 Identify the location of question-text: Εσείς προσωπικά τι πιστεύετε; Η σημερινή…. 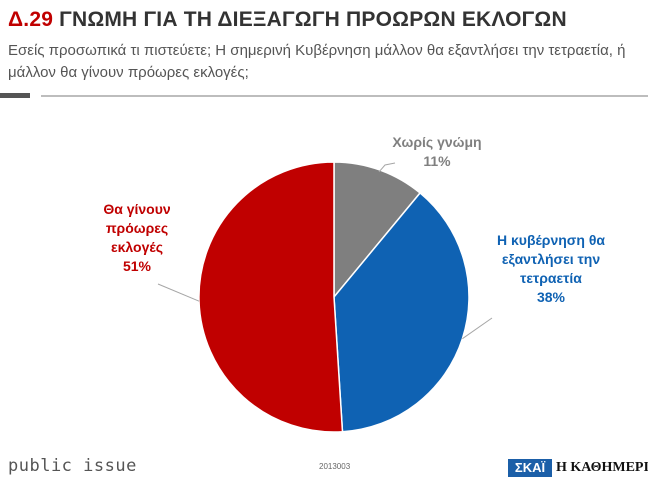
(317, 61).